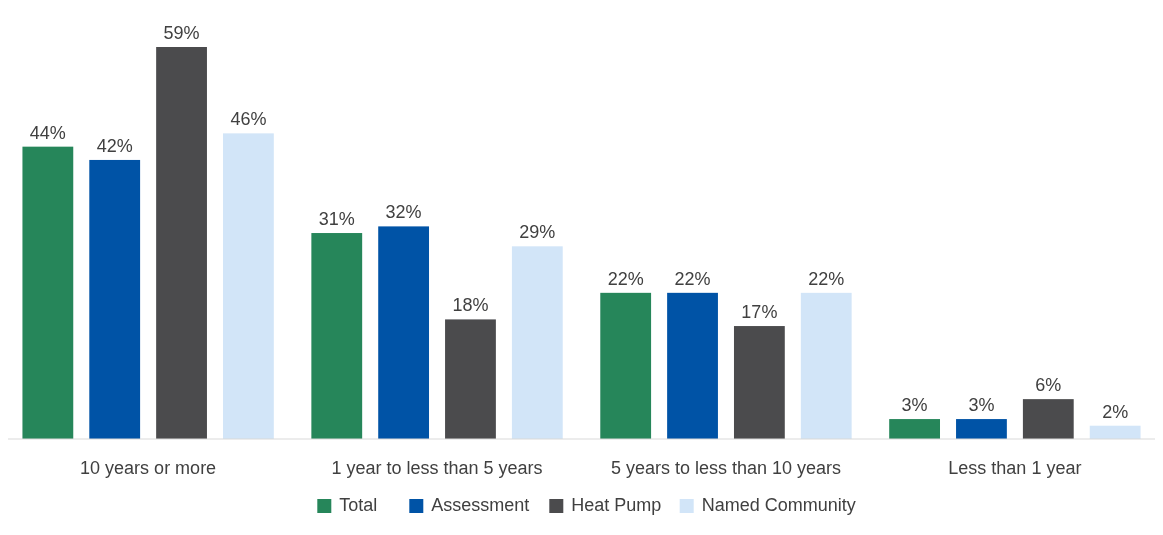  I want to click on data-label: 59%, so click(181, 33).